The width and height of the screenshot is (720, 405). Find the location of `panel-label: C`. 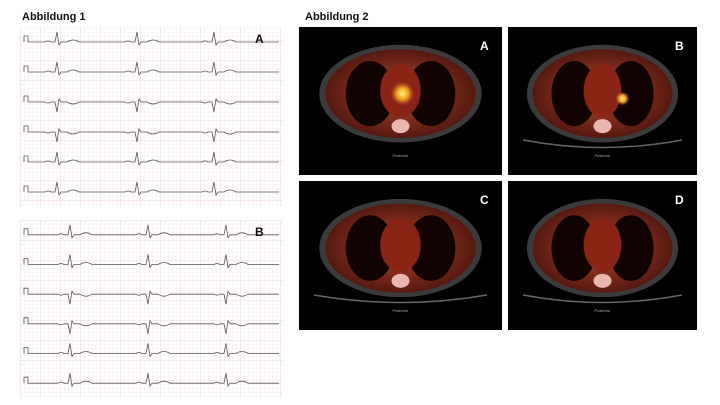

panel-label: C is located at coordinates (484, 200).